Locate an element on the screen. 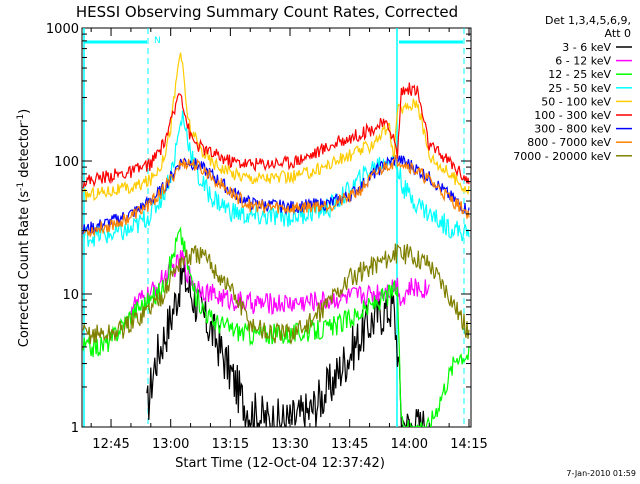 The height and width of the screenshot is (484, 640). x-axis-label: Start Time (12-Oct-04 12:37:42) is located at coordinates (280, 463).